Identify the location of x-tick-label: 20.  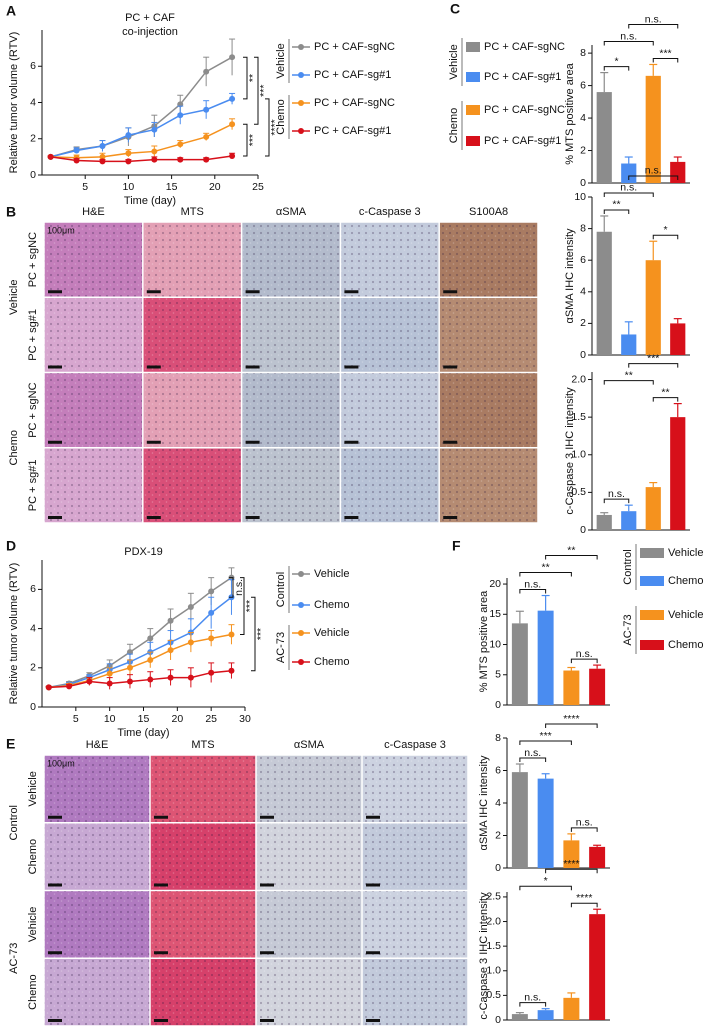
(215, 187).